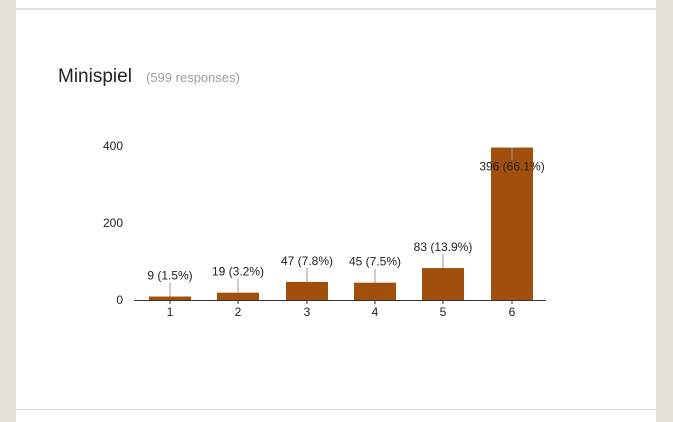 The height and width of the screenshot is (422, 673). Describe the element at coordinates (336, 4) in the screenshot. I see `previous-card-edge` at that location.